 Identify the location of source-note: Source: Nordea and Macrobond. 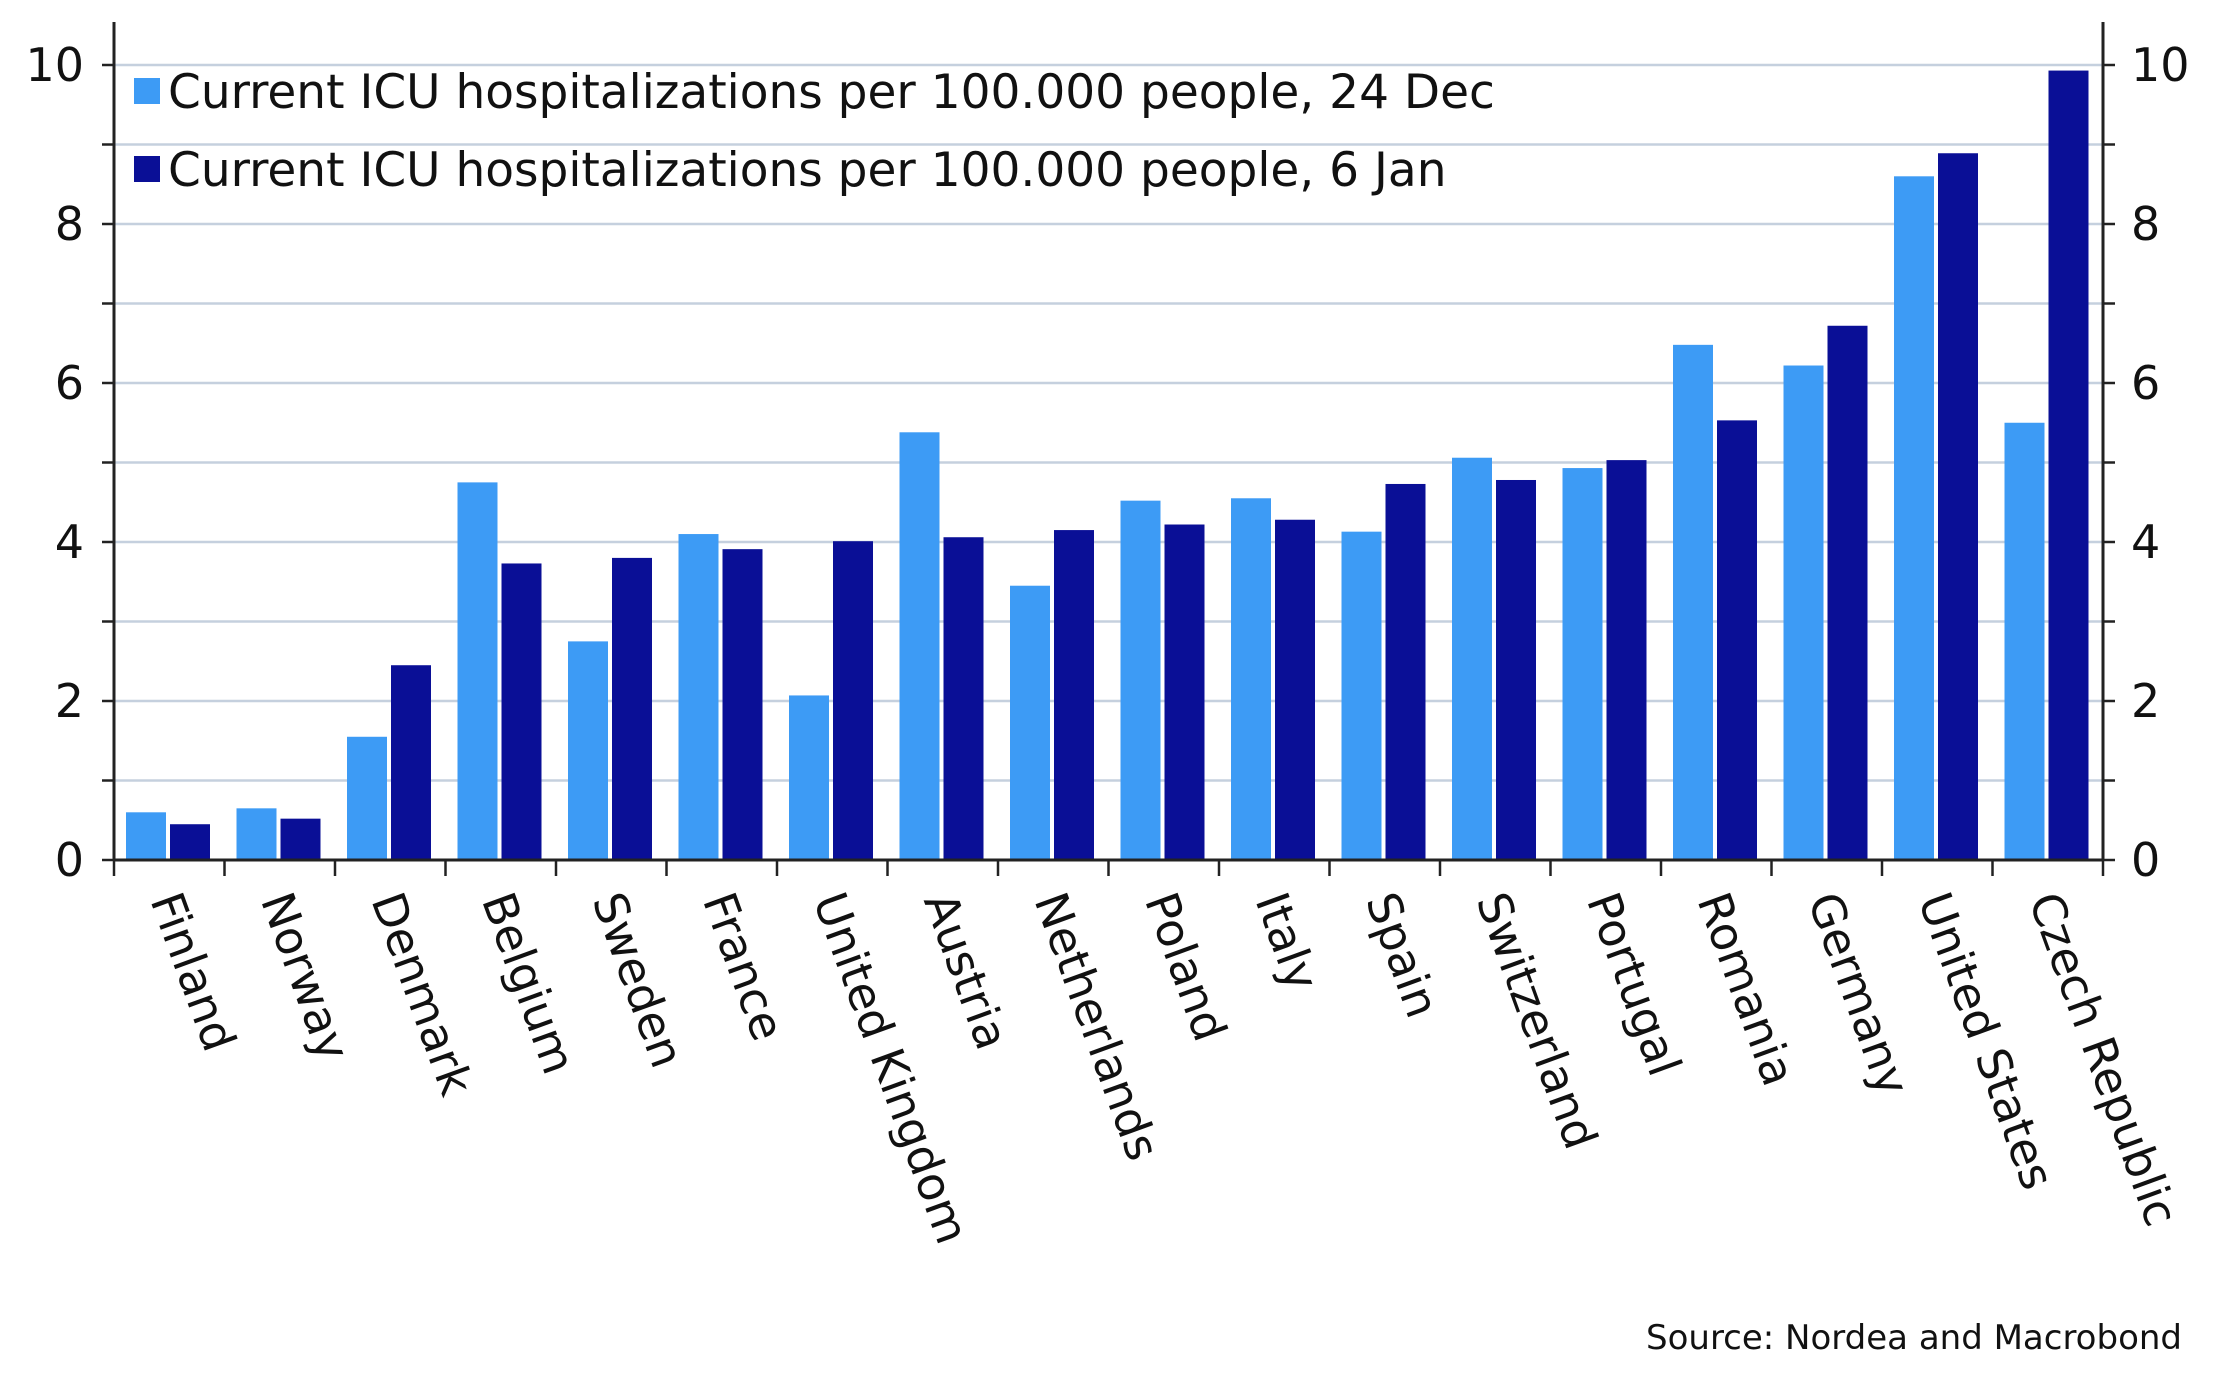
(1914, 1338).